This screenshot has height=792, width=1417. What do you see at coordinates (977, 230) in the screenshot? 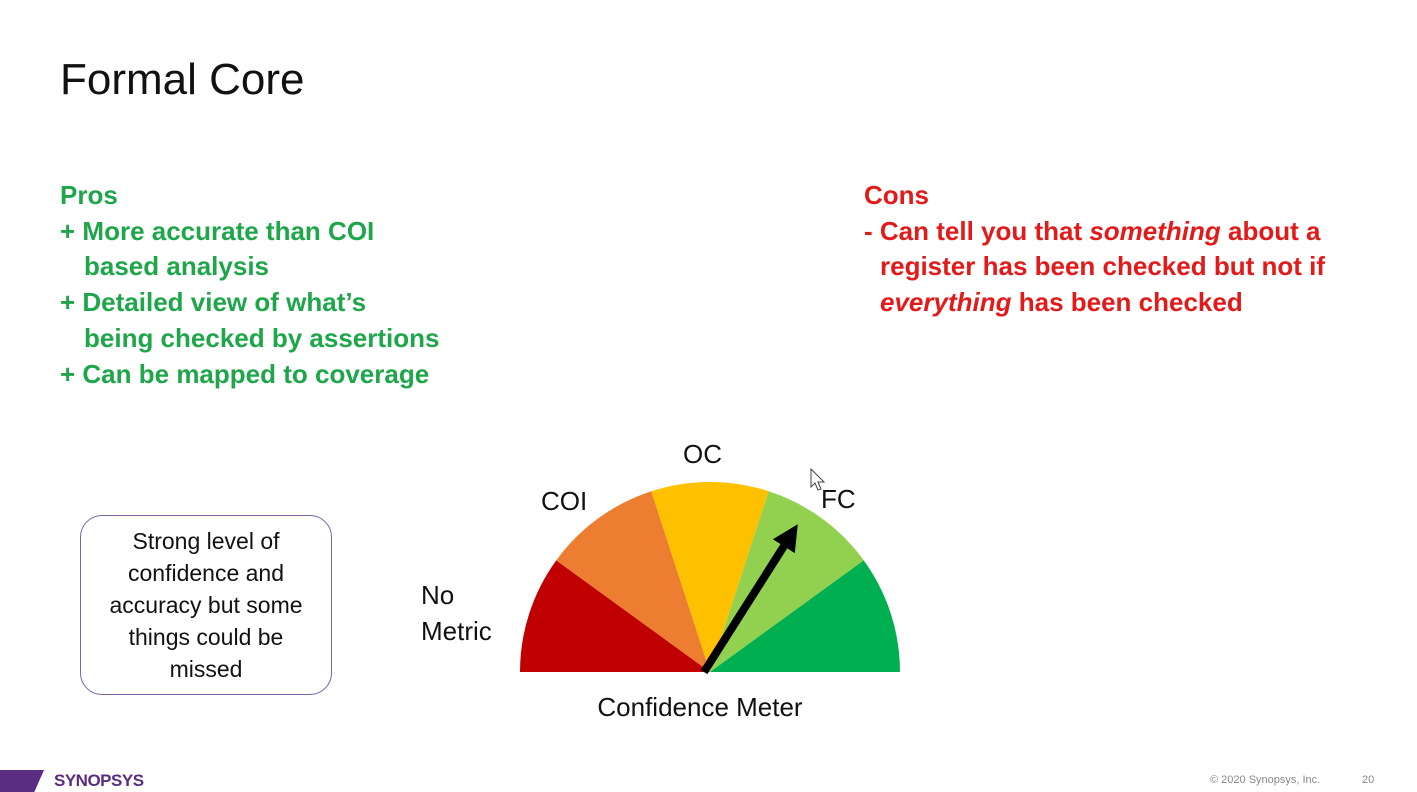
I see `cons-text: - Can tell you that` at bounding box center [977, 230].